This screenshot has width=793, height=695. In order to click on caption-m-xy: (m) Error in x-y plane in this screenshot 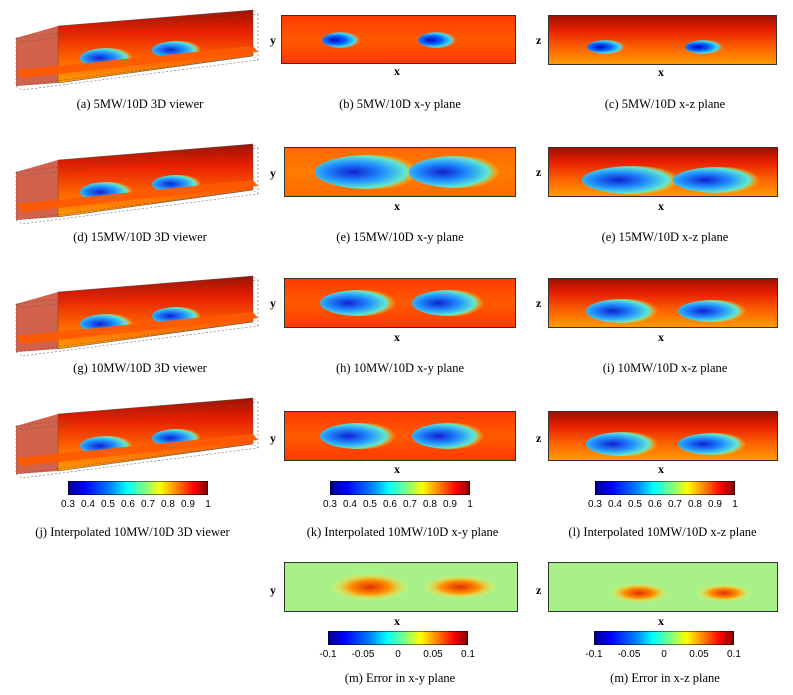, I will do `click(400, 678)`.